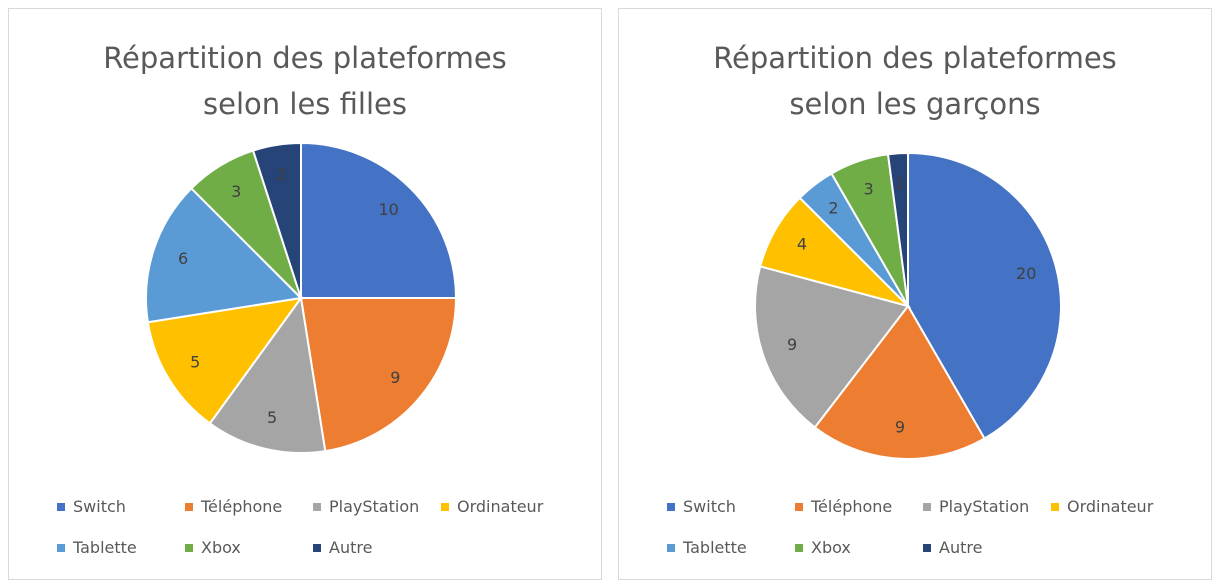 The height and width of the screenshot is (581, 1212). I want to click on pie-chart: 20 9 9 4 2 3 1, so click(908, 305).